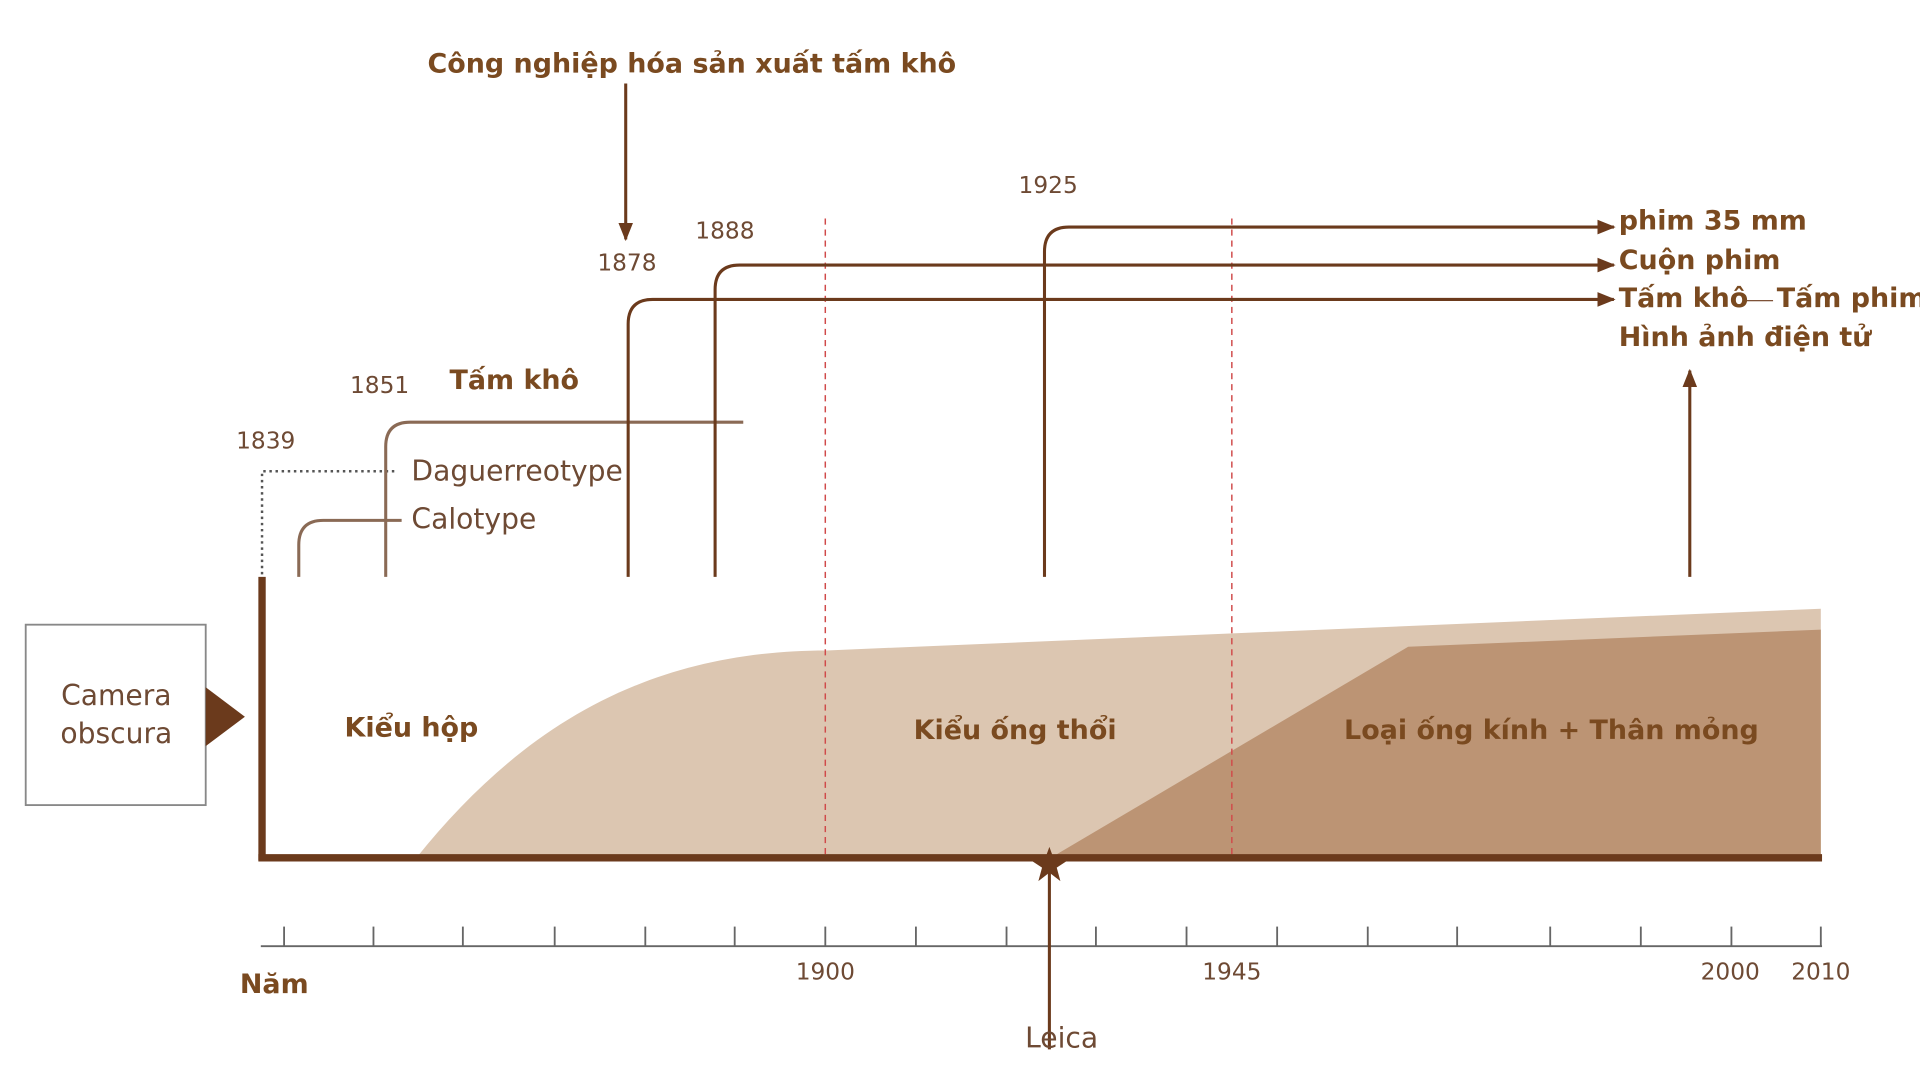 Image resolution: width=1920 pixels, height=1080 pixels. What do you see at coordinates (1049, 864) in the screenshot?
I see `leica-star` at bounding box center [1049, 864].